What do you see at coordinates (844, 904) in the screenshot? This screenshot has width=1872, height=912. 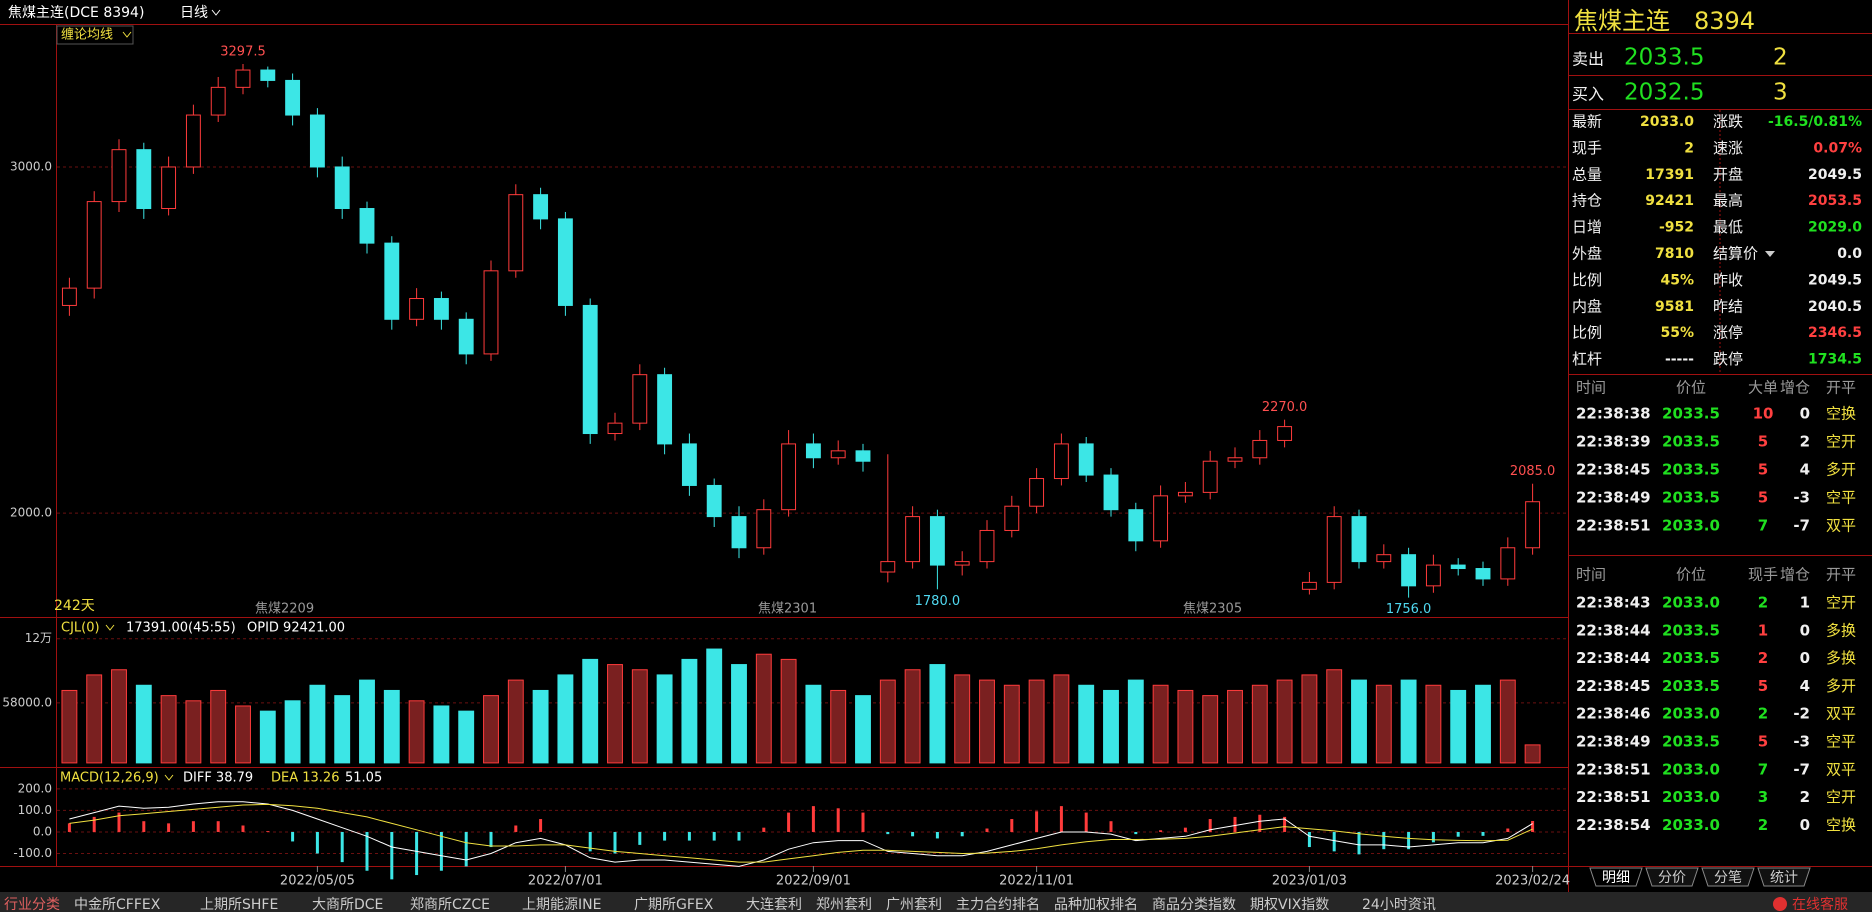 I see `footer-item: 郑州套利` at bounding box center [844, 904].